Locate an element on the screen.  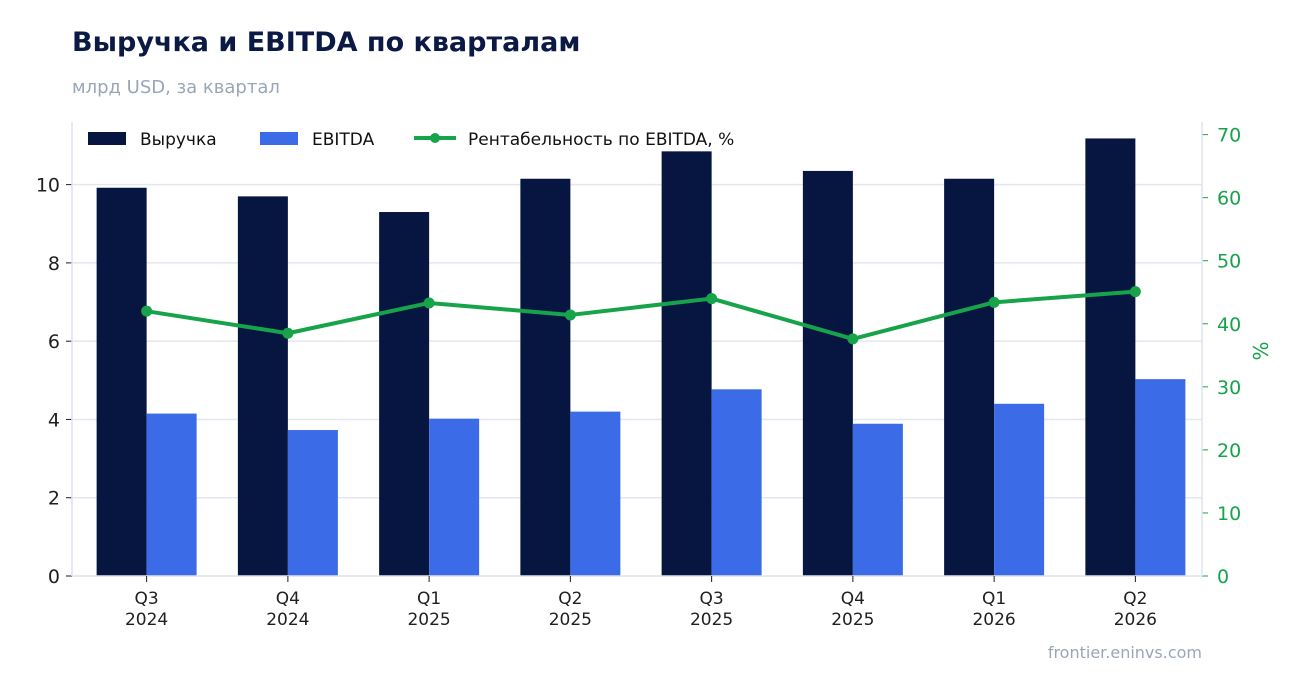
y2-tick-label: 50 is located at coordinates (1229, 262).